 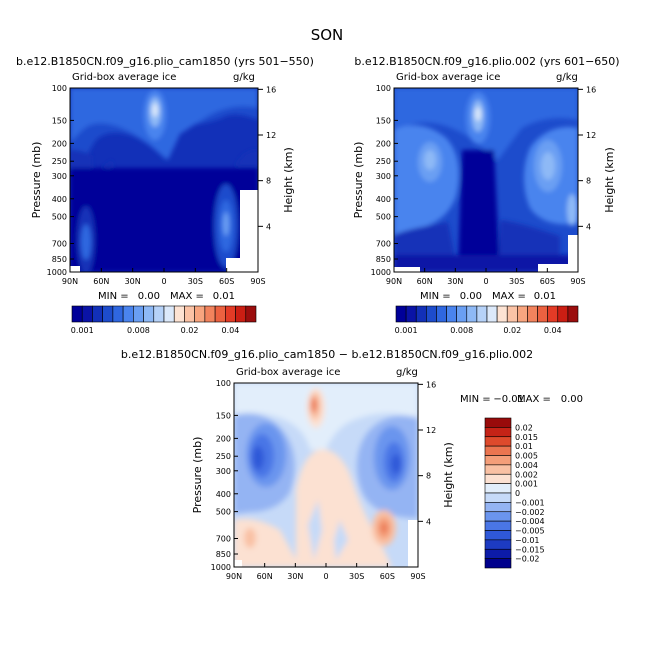 What do you see at coordinates (265, 576) in the screenshot?
I see `x-tick-label: 60N` at bounding box center [265, 576].